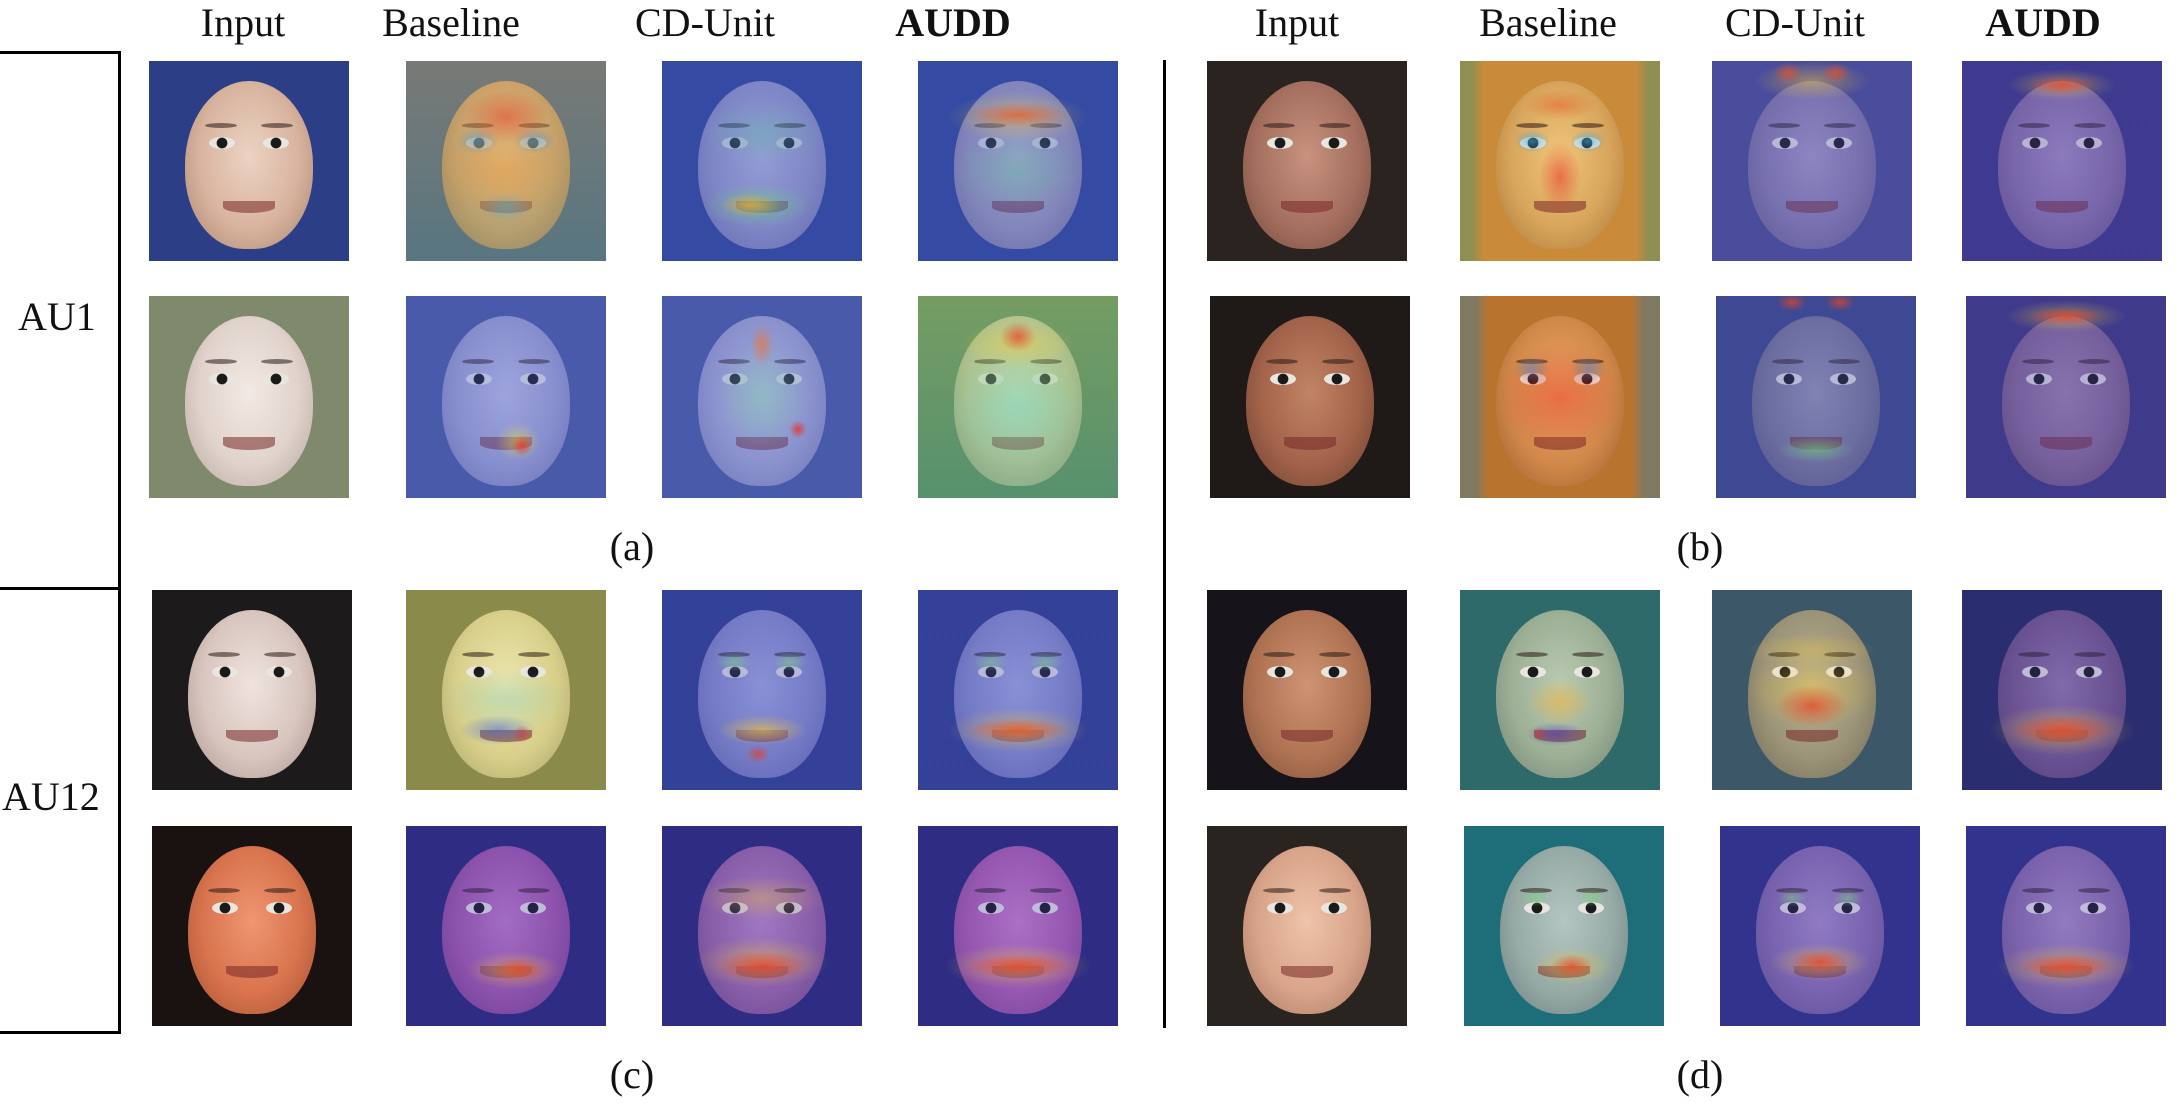  What do you see at coordinates (2062, 161) in the screenshot?
I see `face-image-b1-audd` at bounding box center [2062, 161].